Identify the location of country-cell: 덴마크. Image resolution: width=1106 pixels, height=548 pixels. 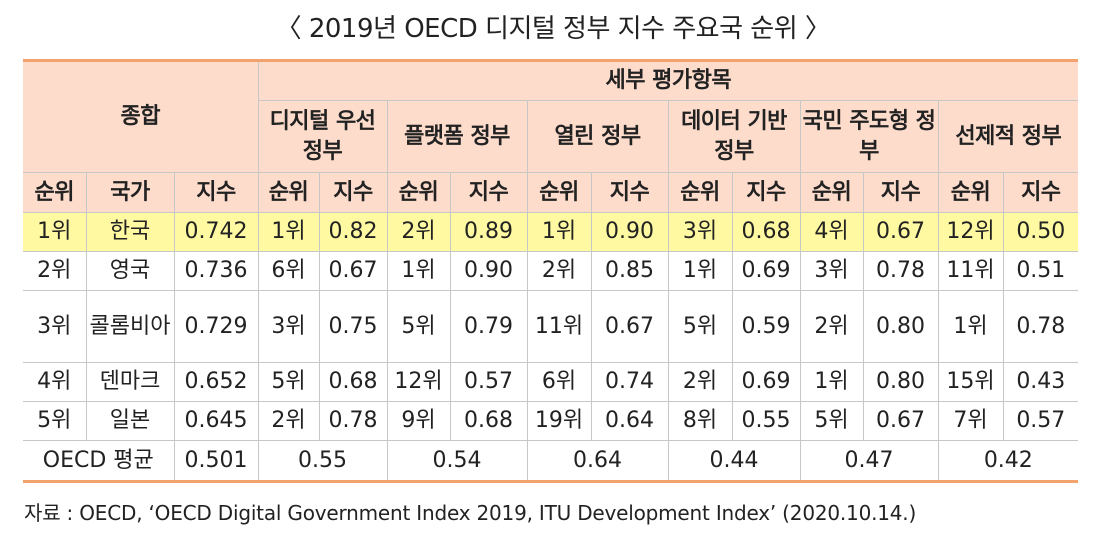
(130, 382).